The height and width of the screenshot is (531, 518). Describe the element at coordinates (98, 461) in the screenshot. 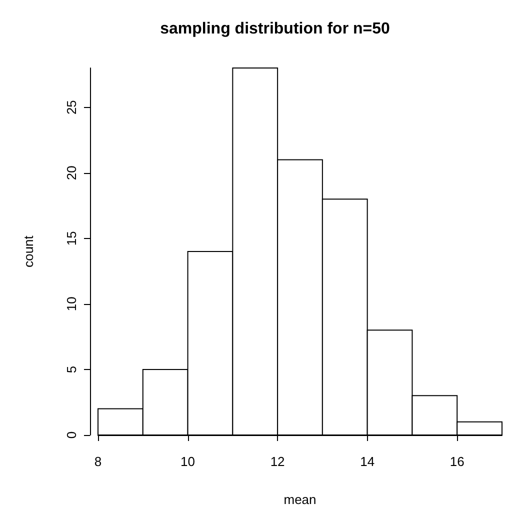

I see `x-tick-label: 8` at that location.